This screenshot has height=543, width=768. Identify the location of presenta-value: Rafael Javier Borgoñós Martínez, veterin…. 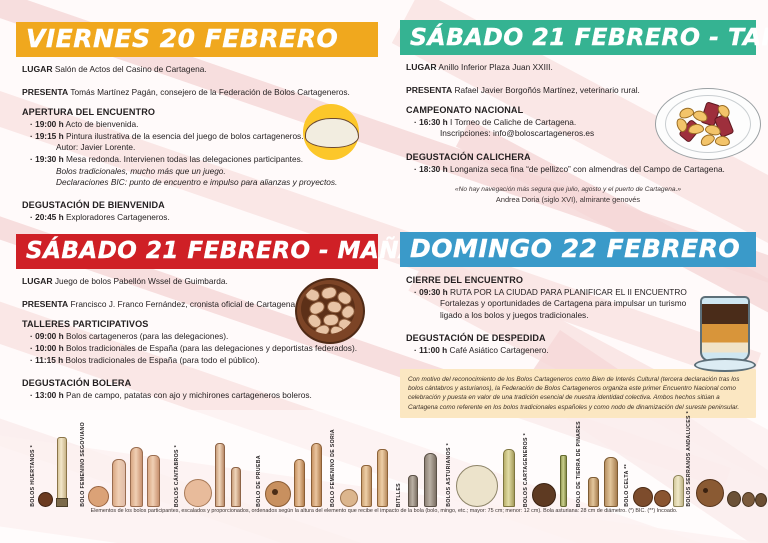
(547, 90).